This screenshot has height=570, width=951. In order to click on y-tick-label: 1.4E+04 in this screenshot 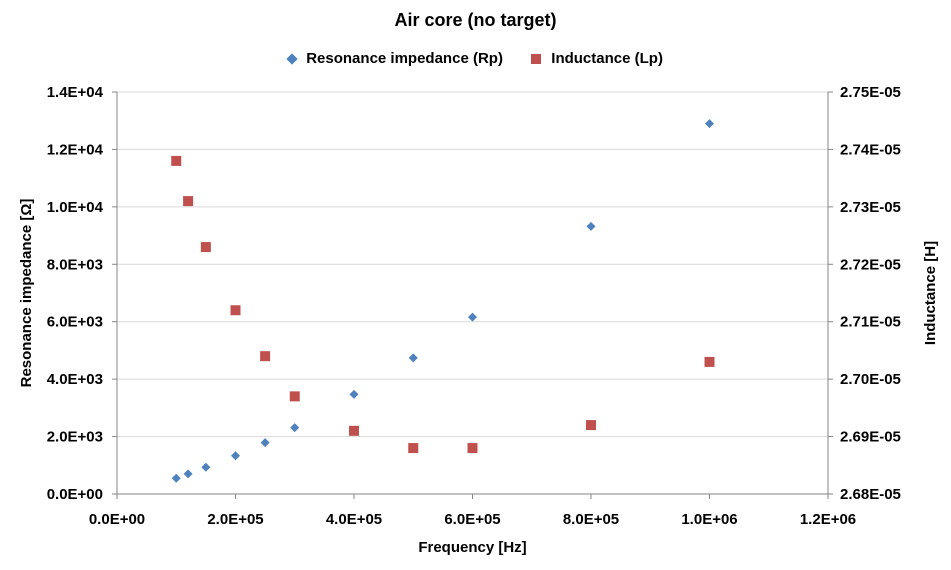, I will do `click(75, 92)`.